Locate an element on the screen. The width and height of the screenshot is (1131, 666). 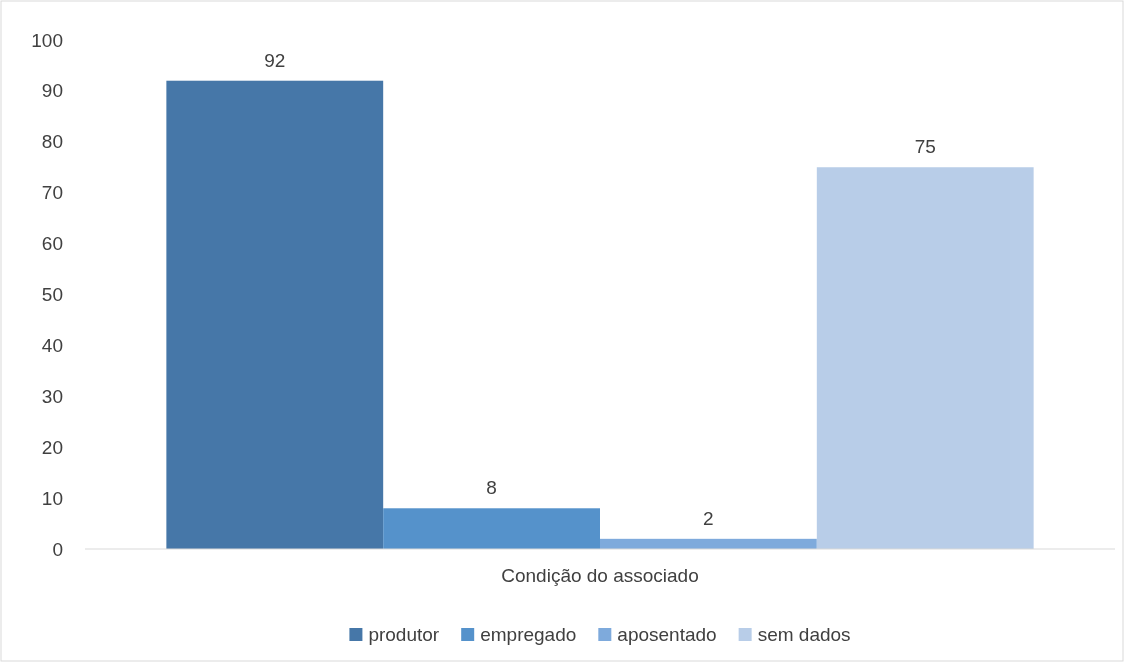
y-tick-label: 50 is located at coordinates (52, 295).